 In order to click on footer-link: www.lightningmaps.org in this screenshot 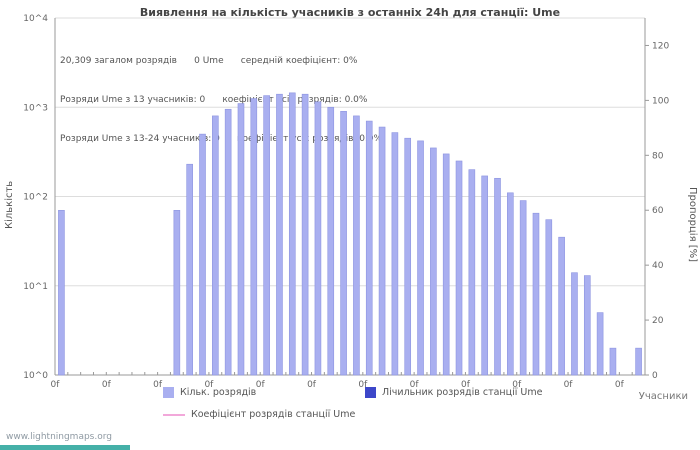, I will do `click(59, 437)`.